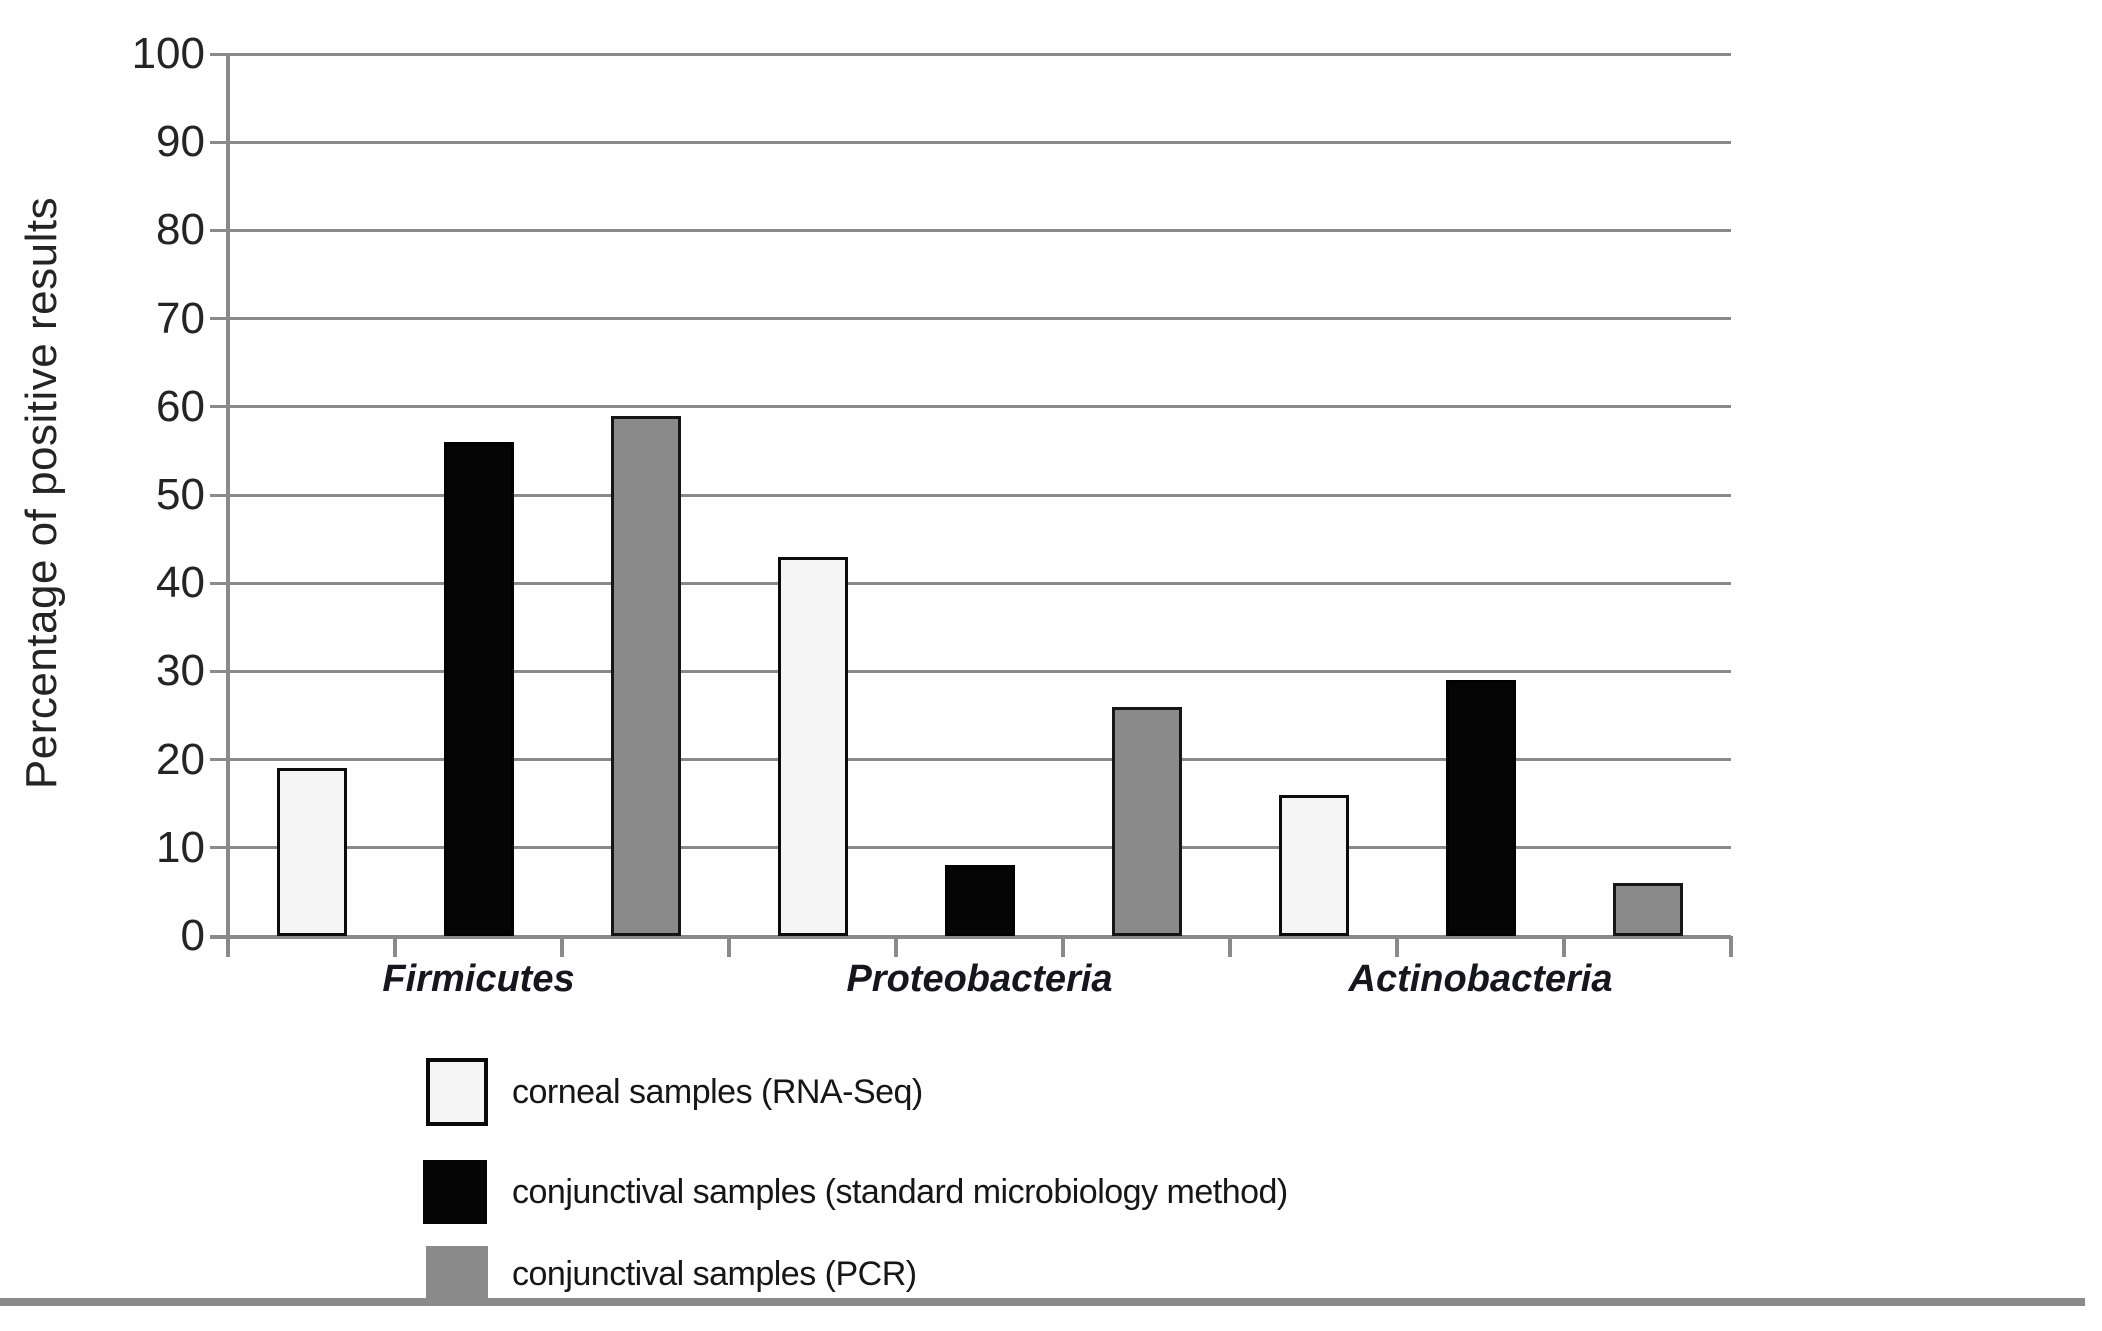  Describe the element at coordinates (180, 142) in the screenshot. I see `y-tick-label: 90` at that location.